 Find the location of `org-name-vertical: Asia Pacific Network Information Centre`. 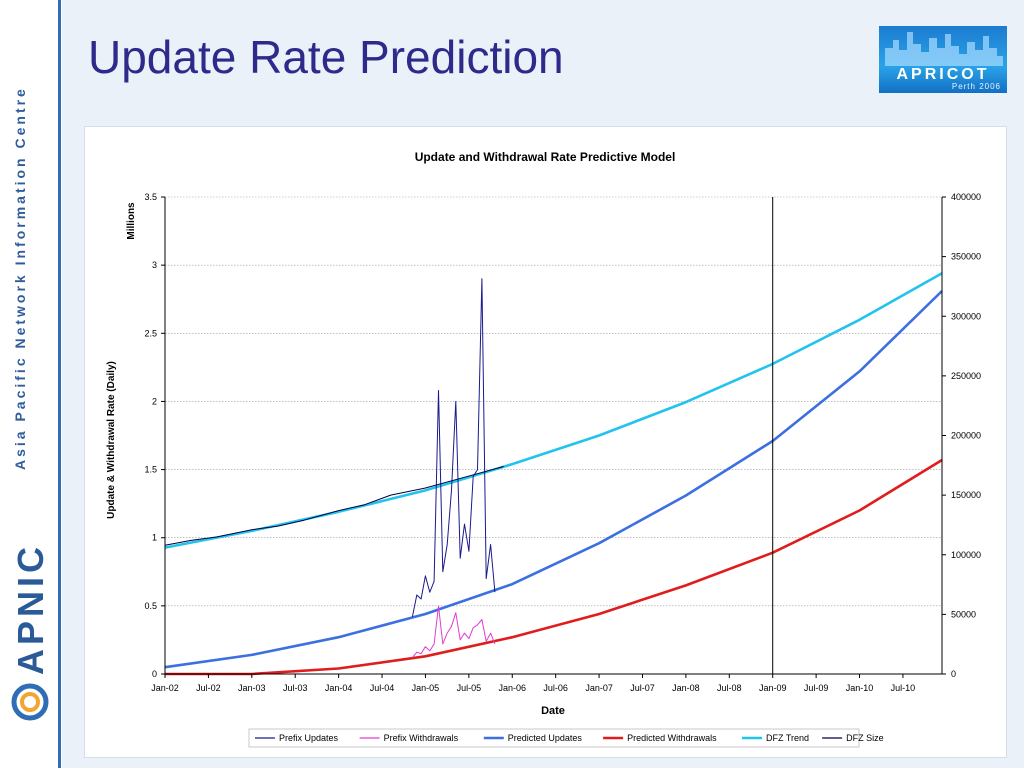

org-name-vertical: Asia Pacific Network Information Centre is located at coordinates (20, 278).